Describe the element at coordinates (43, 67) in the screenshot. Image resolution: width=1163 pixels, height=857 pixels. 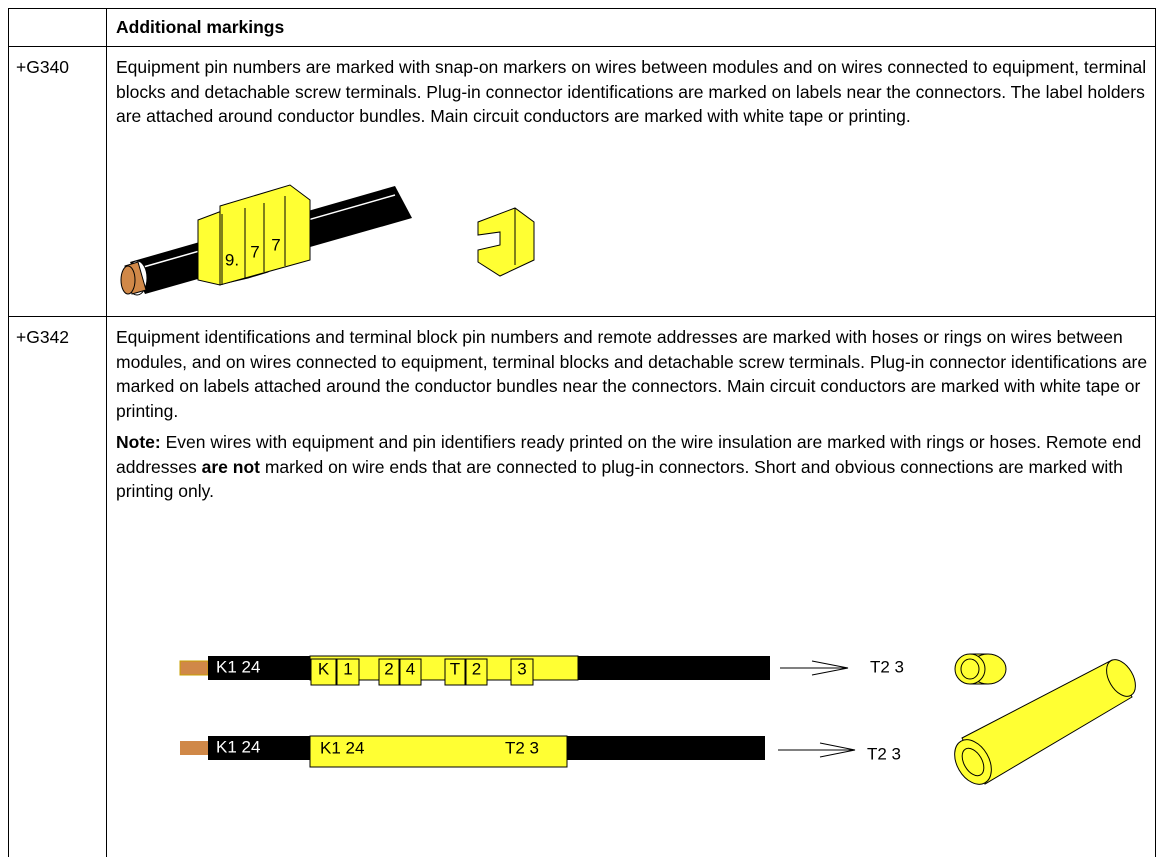
I see `row-code: +G340` at that location.